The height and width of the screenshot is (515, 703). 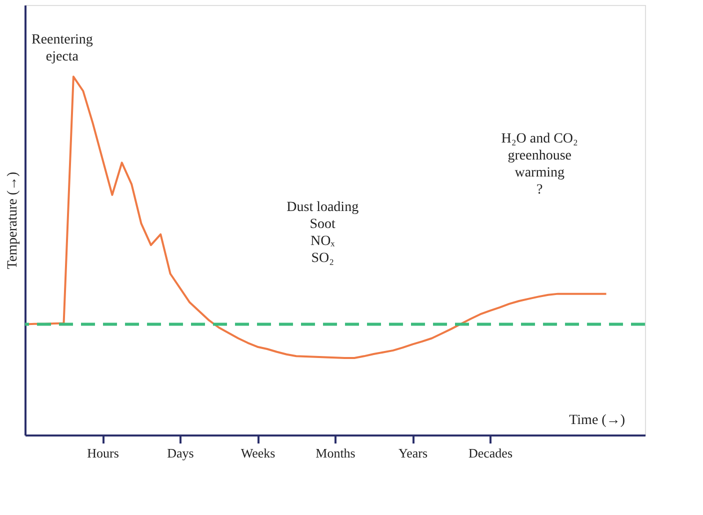 What do you see at coordinates (13, 220) in the screenshot?
I see `y-axis-title: Temperature (→)` at bounding box center [13, 220].